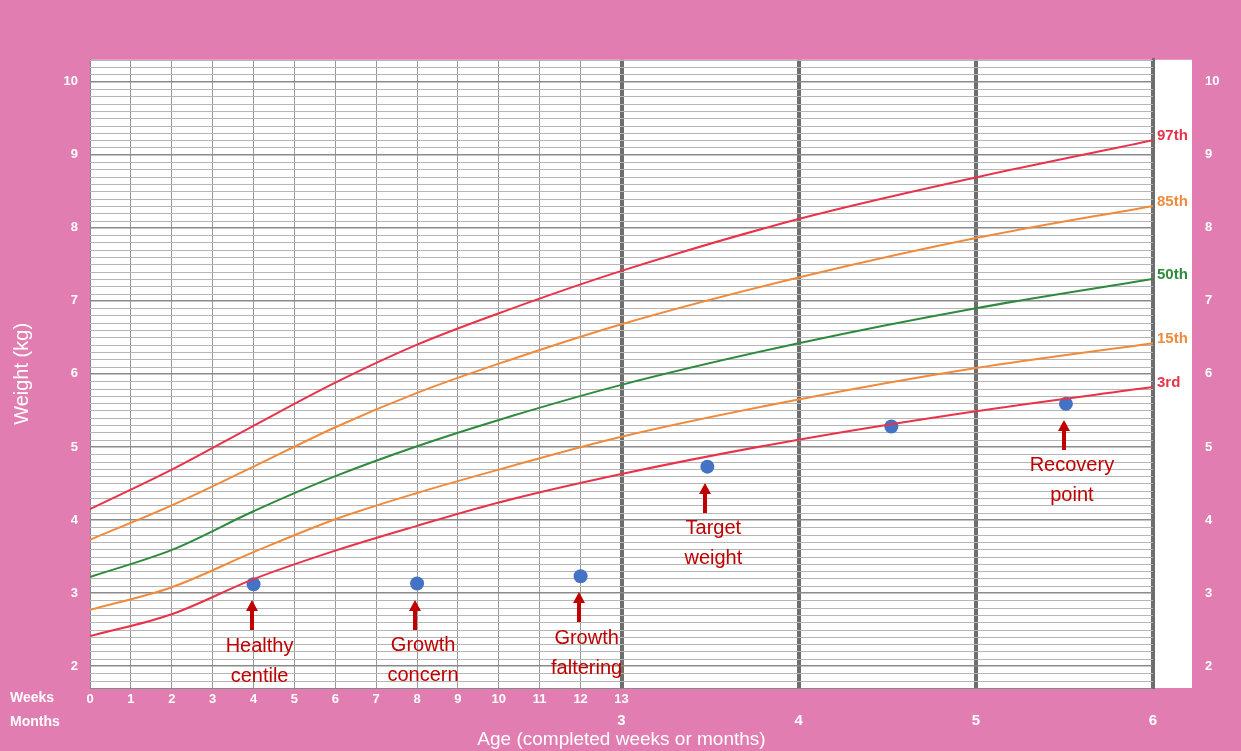 The image size is (1241, 751). I want to click on annotation: Target weight, so click(713, 542).